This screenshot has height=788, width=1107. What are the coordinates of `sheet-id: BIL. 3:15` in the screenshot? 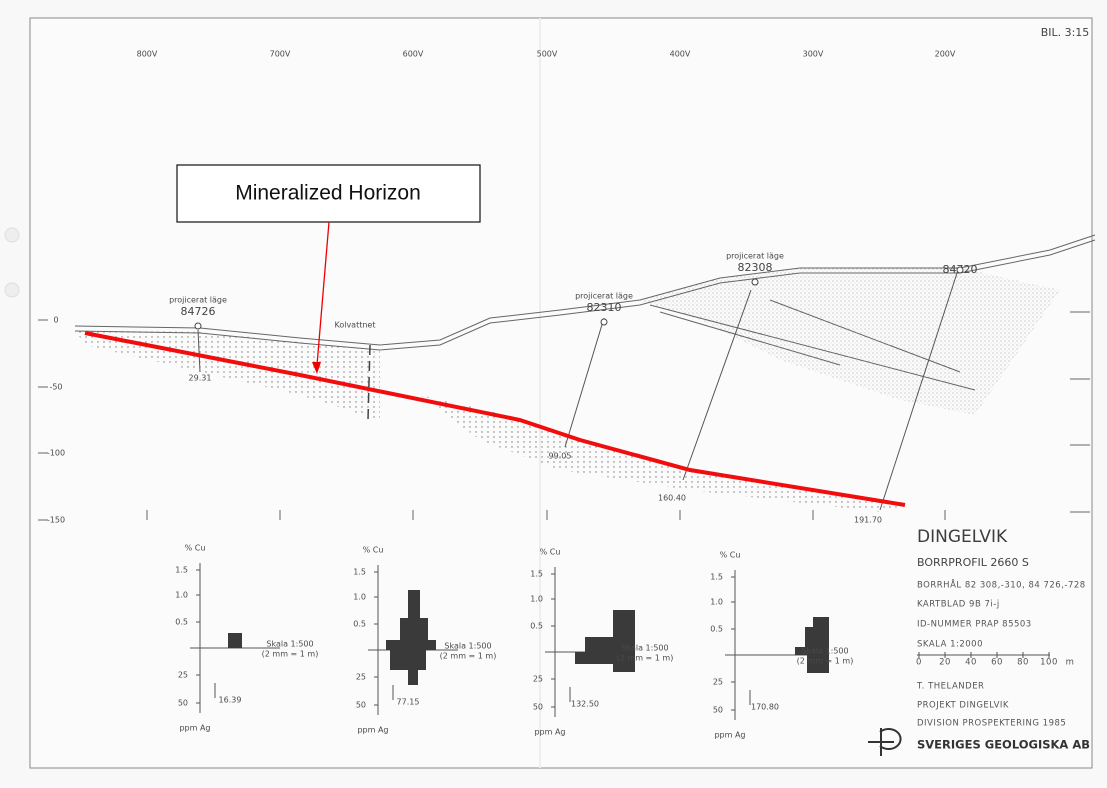 It's located at (1065, 32).